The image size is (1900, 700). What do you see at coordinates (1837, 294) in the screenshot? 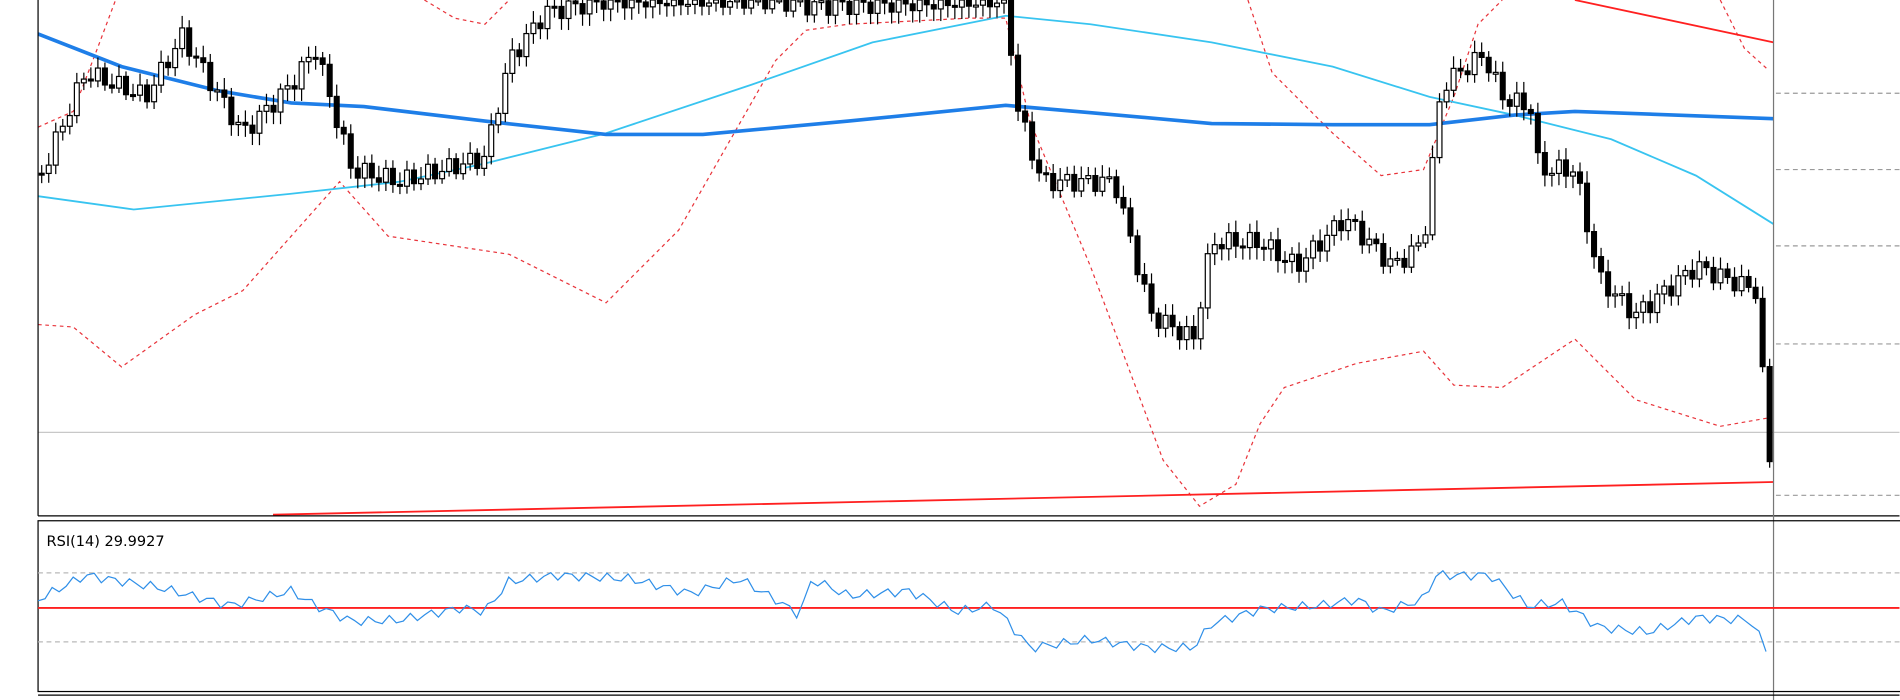
I see `price-levels` at bounding box center [1837, 294].